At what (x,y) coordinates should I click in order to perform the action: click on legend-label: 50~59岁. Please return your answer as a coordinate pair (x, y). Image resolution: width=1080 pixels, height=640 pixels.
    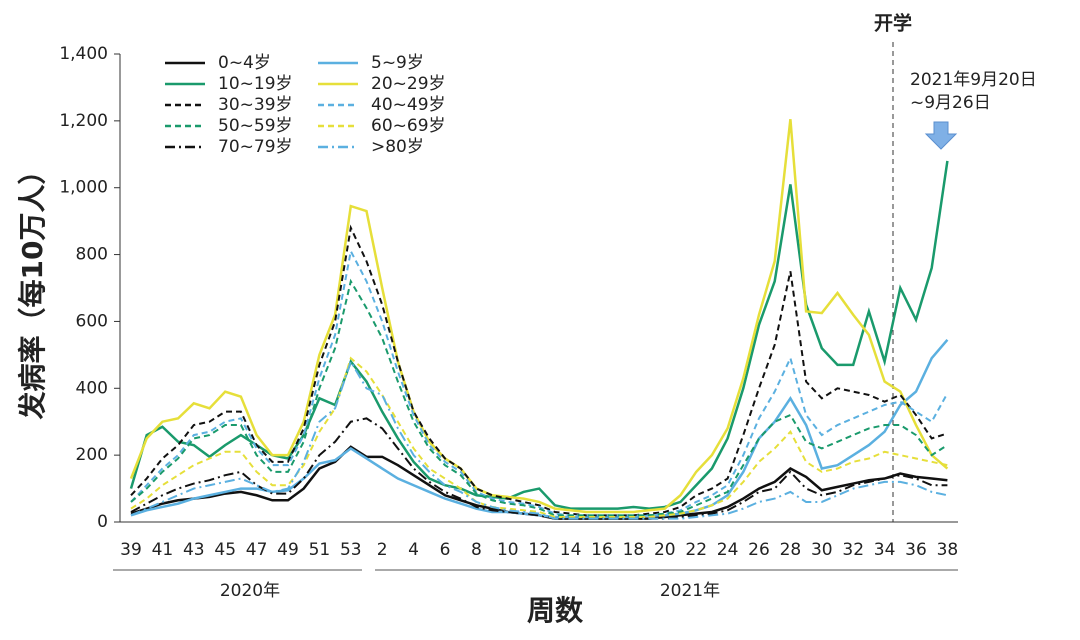
    Looking at the image, I should click on (255, 126).